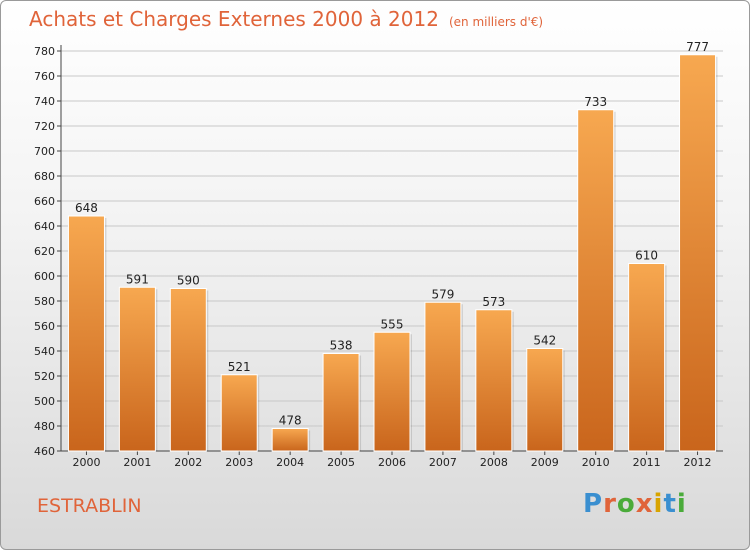 The width and height of the screenshot is (750, 550). Describe the element at coordinates (44, 376) in the screenshot. I see `y-tick-label: 520` at that location.